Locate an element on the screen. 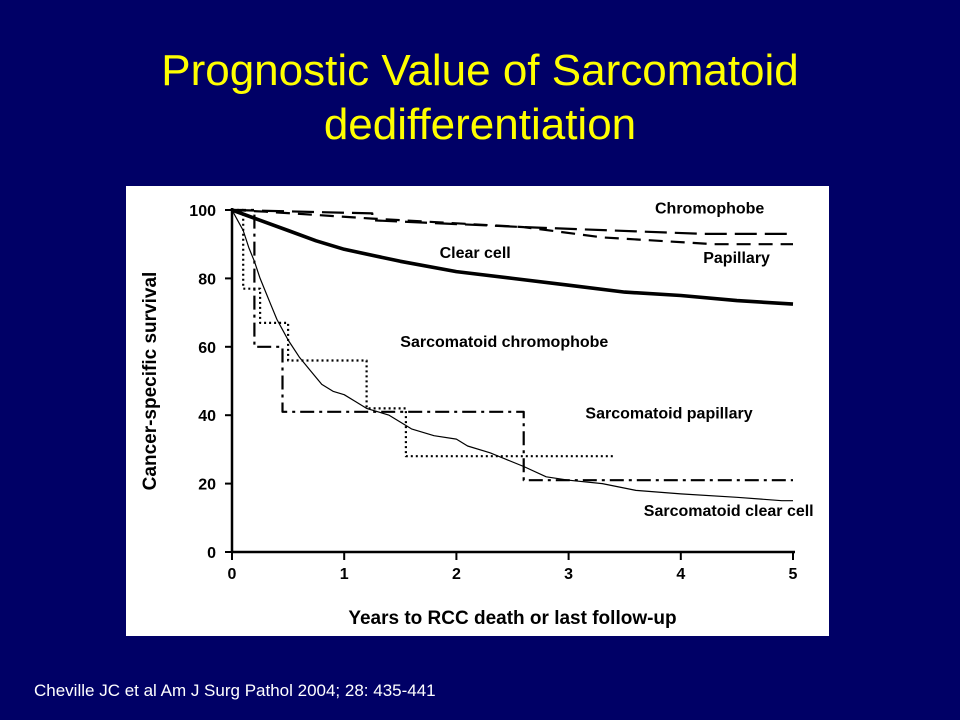  series-label-papillary: Papillary is located at coordinates (736, 258).